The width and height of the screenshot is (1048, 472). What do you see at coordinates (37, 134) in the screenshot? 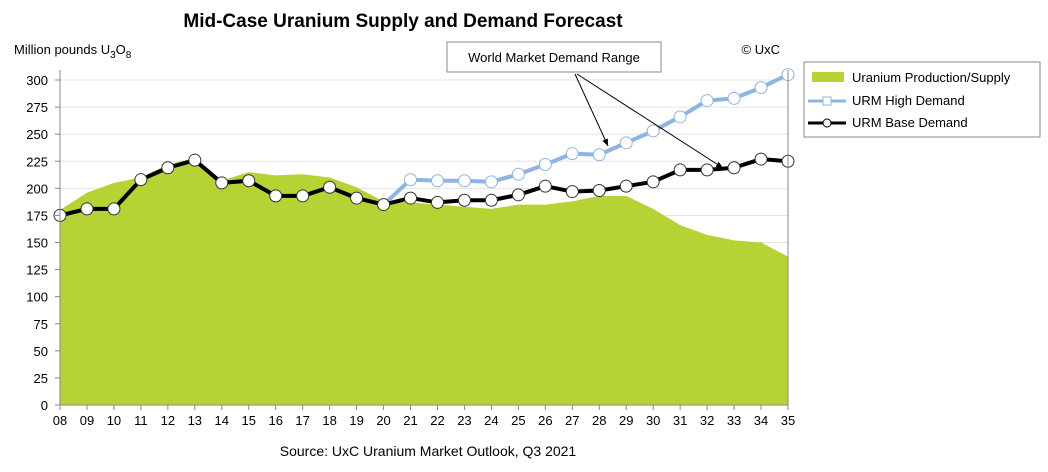
I see `y-tick-label: 250` at bounding box center [37, 134].